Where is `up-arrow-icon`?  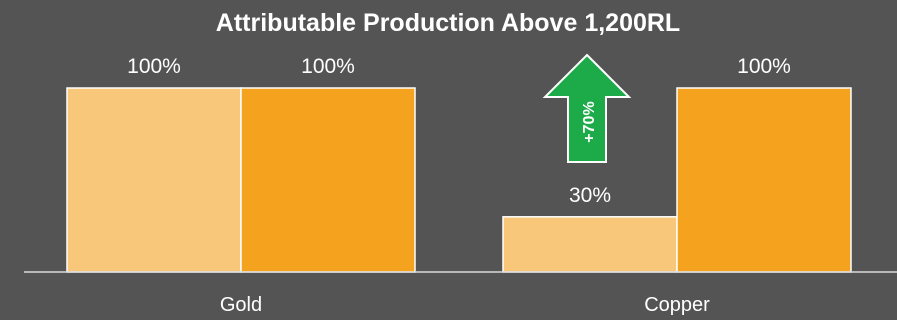
up-arrow-icon is located at coordinates (587, 108).